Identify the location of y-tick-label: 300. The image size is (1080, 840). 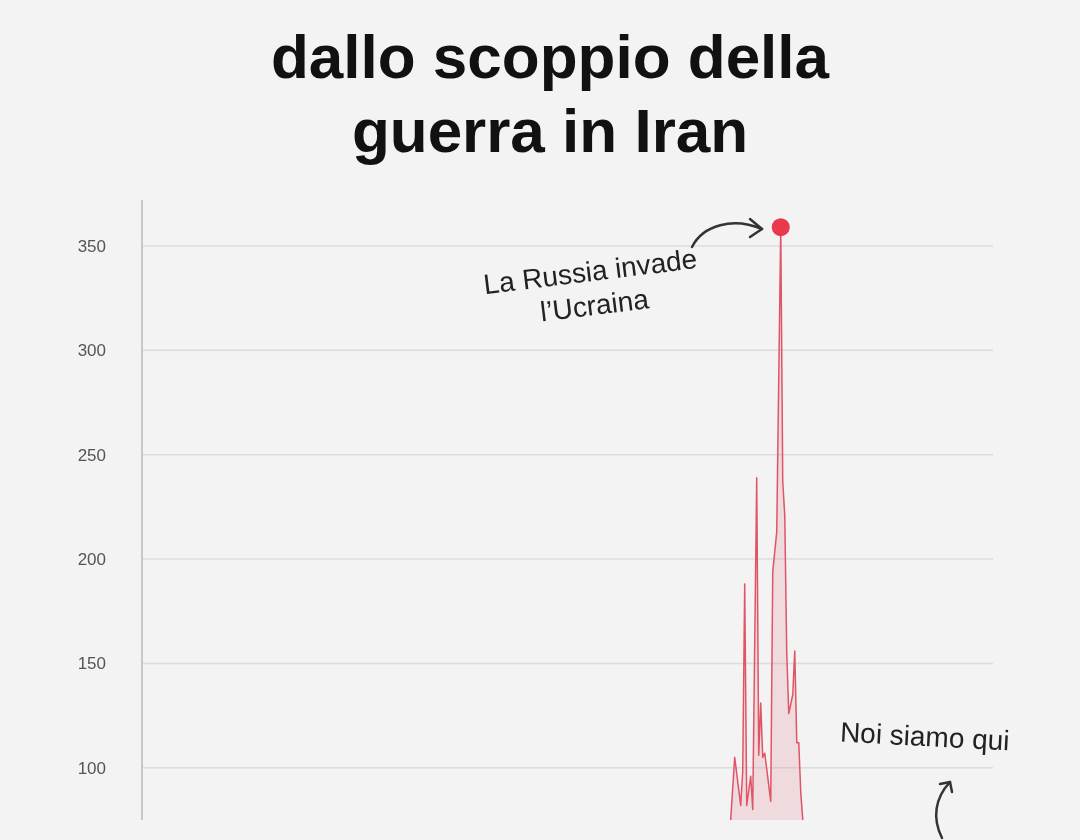
(91, 351).